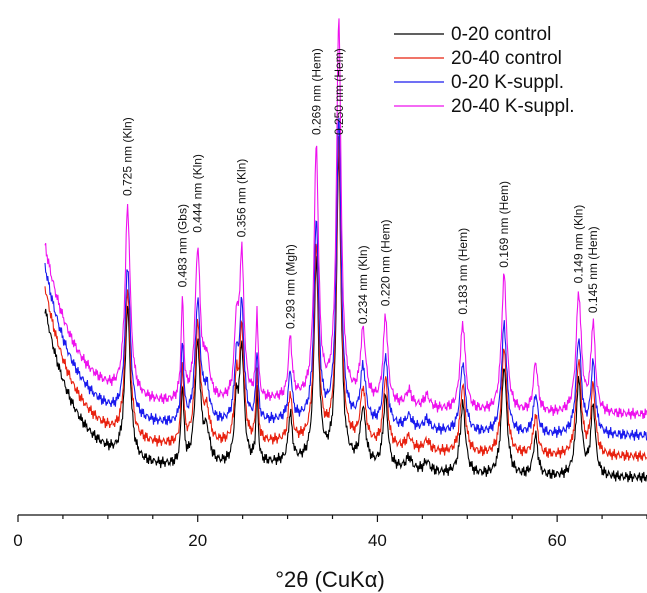  I want to click on peak-label-10: 0.183 nm (Hem), so click(463, 271).